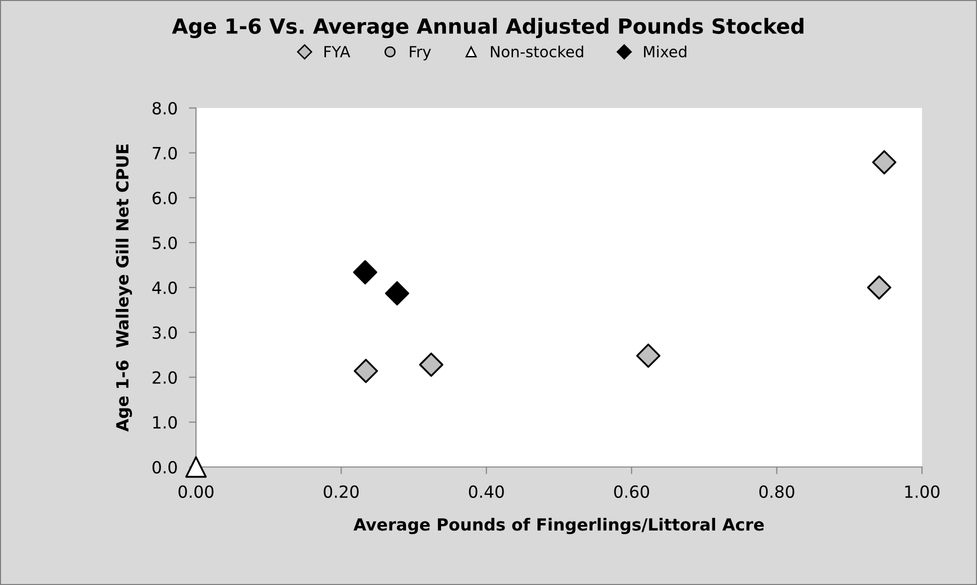 Image resolution: width=977 pixels, height=585 pixels. What do you see at coordinates (776, 491) in the screenshot?
I see `x-tick-label: 0.80` at bounding box center [776, 491].